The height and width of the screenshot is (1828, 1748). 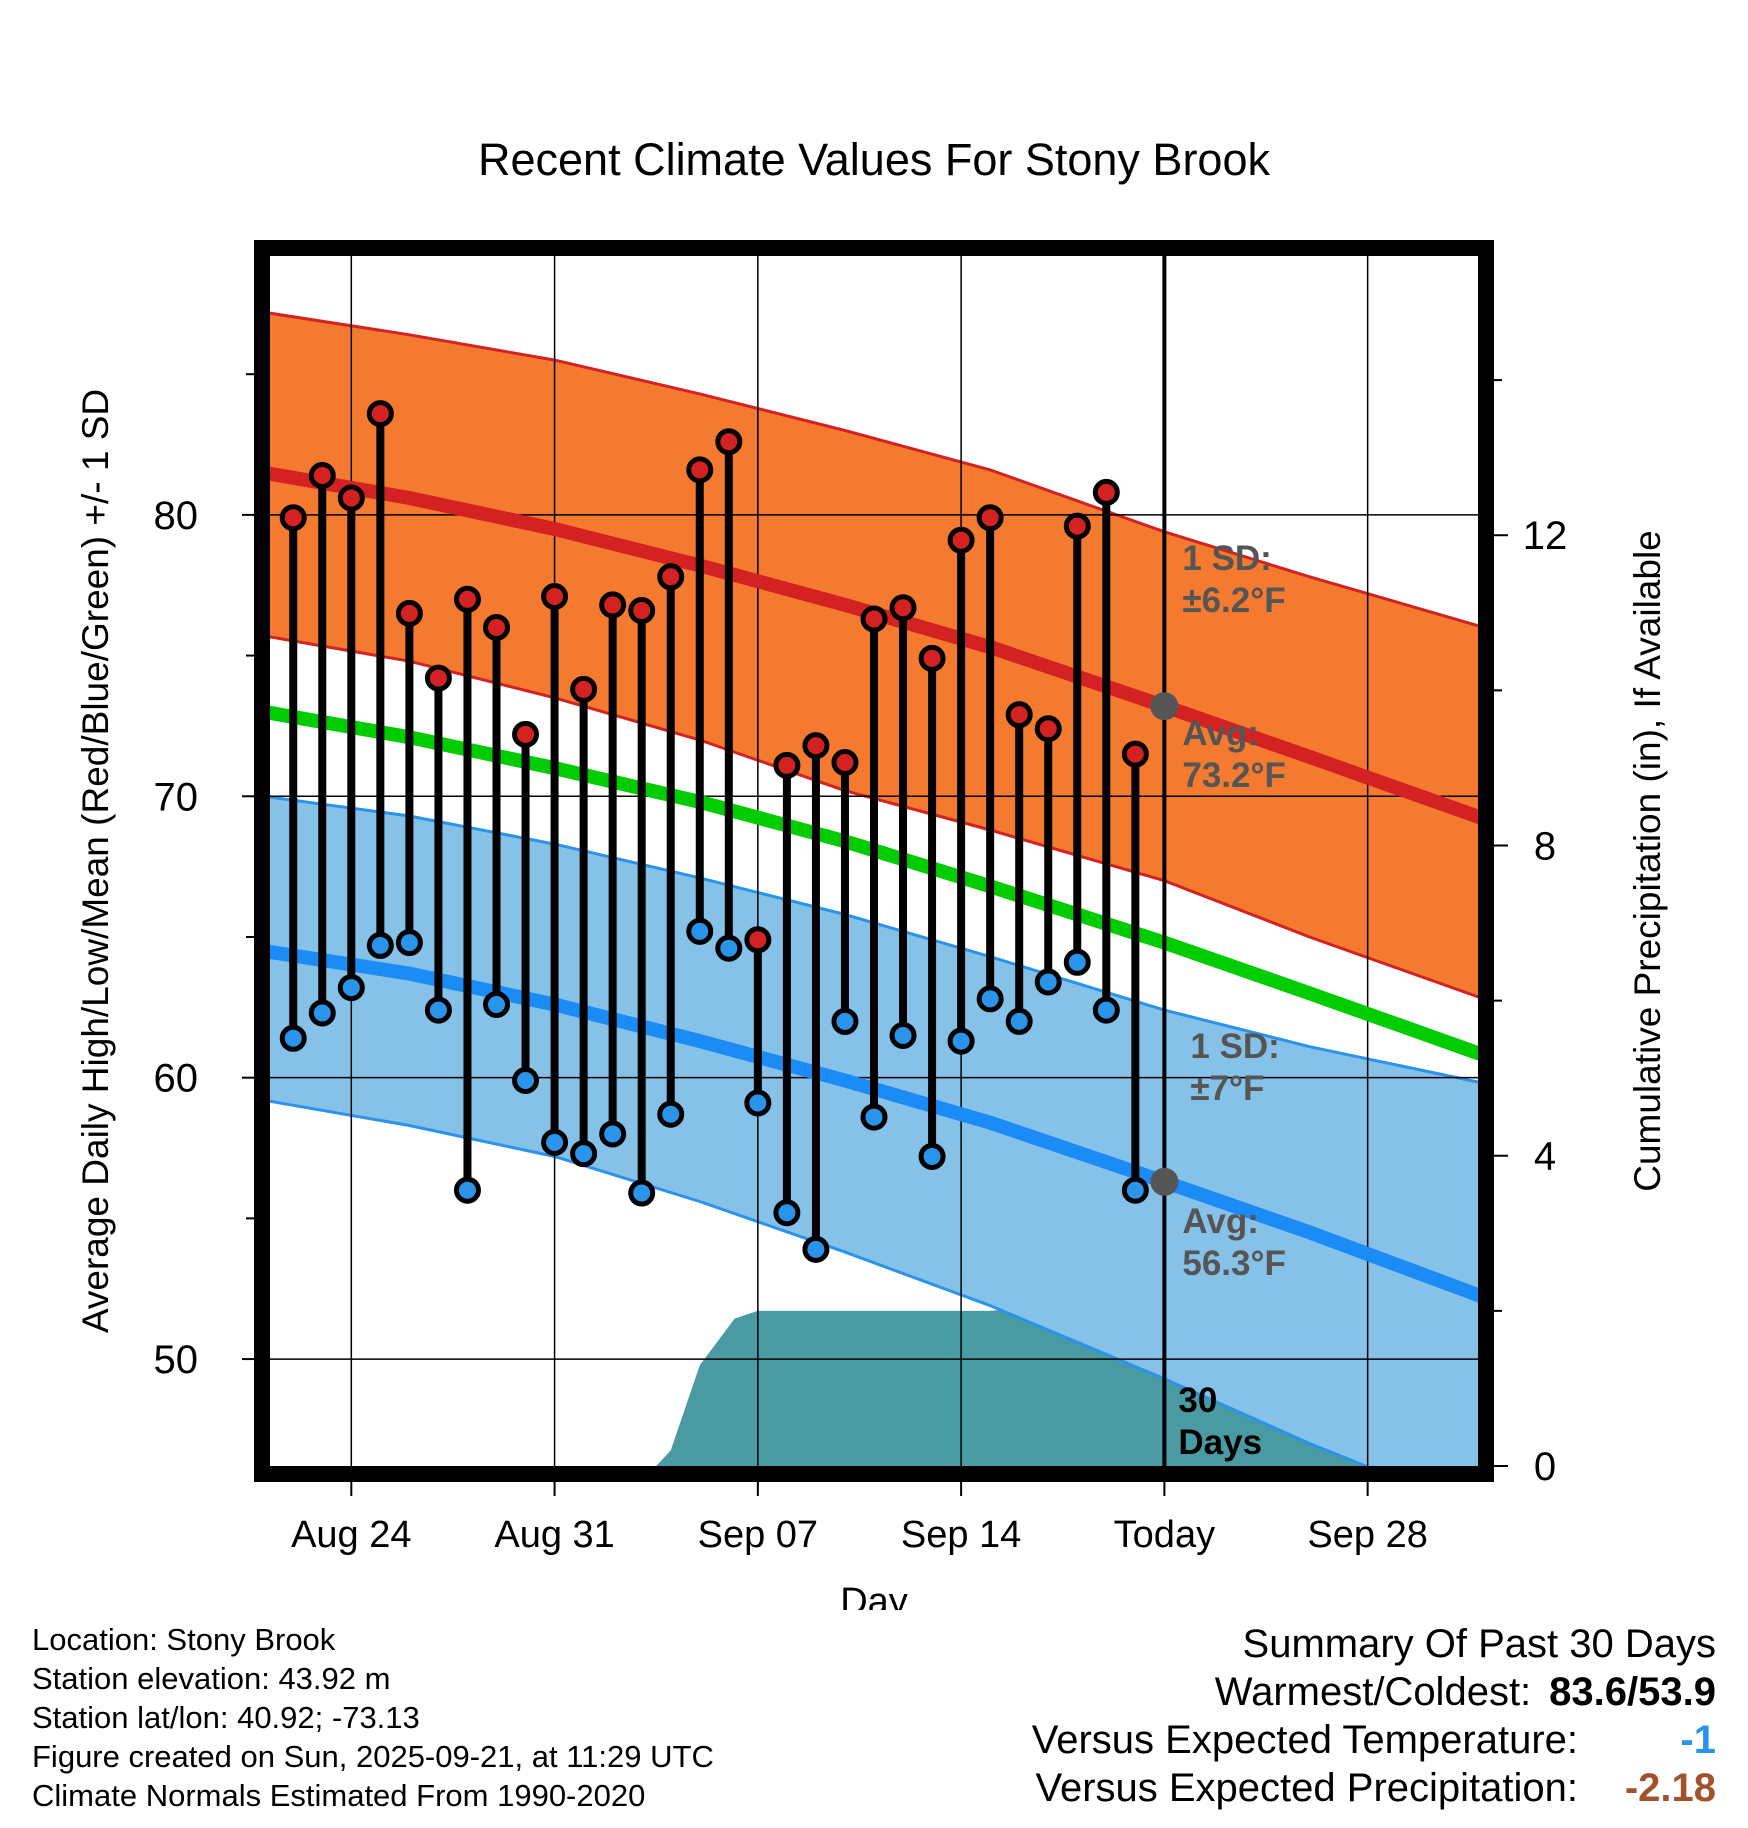 I want to click on low-avg-line, so click(x=874, y=1123).